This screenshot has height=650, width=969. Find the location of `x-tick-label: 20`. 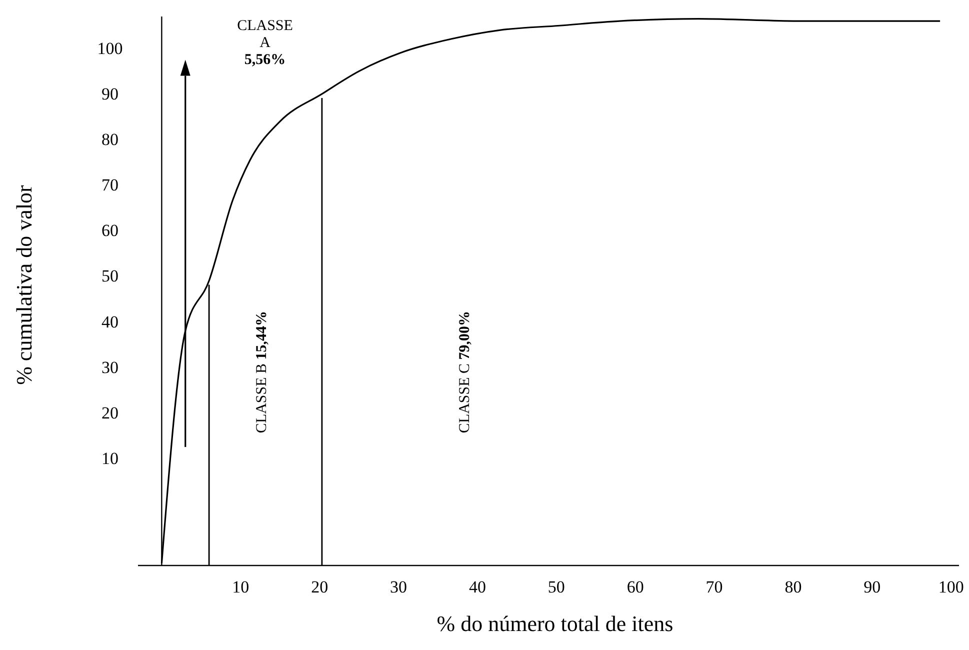

x-tick-label: 20 is located at coordinates (319, 587).